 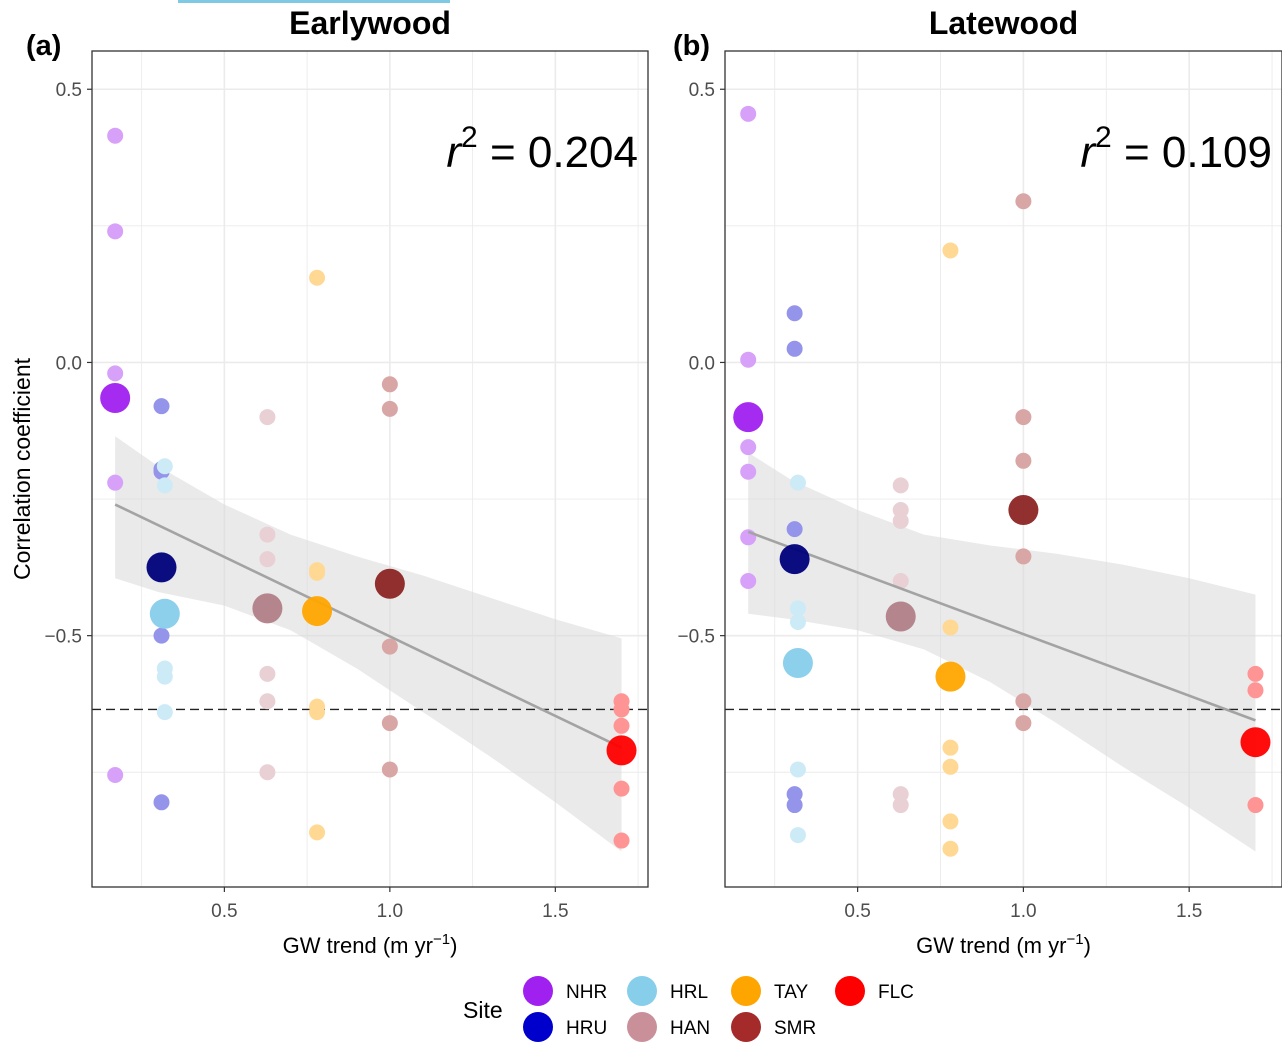 What do you see at coordinates (896, 992) in the screenshot?
I see `legend-label-flc: FLC` at bounding box center [896, 992].